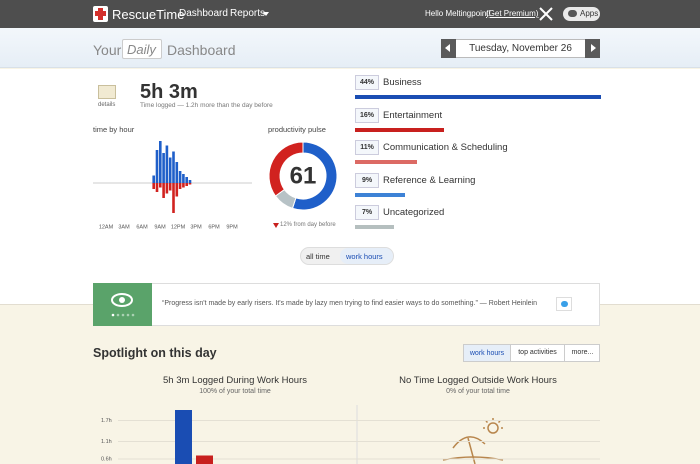 The image size is (700, 464). I want to click on tweet-button, so click(564, 304).